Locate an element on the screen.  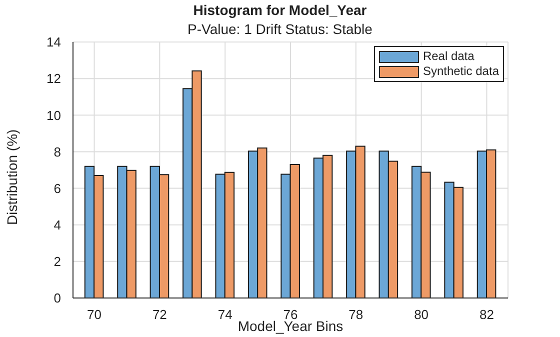
x-tick-label: 82 is located at coordinates (487, 314).